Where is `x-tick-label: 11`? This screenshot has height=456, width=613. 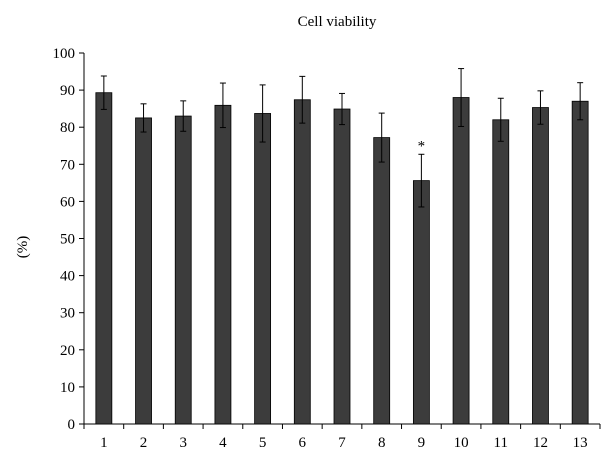 x-tick-label: 11 is located at coordinates (501, 443).